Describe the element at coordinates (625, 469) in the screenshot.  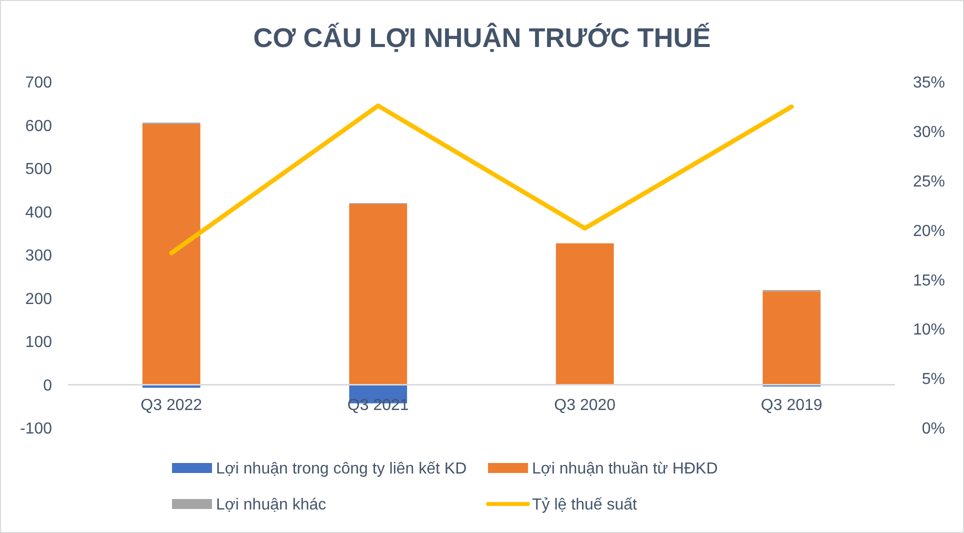
I see `legend-label: Lợi nhuận thuần từ HĐKD` at that location.